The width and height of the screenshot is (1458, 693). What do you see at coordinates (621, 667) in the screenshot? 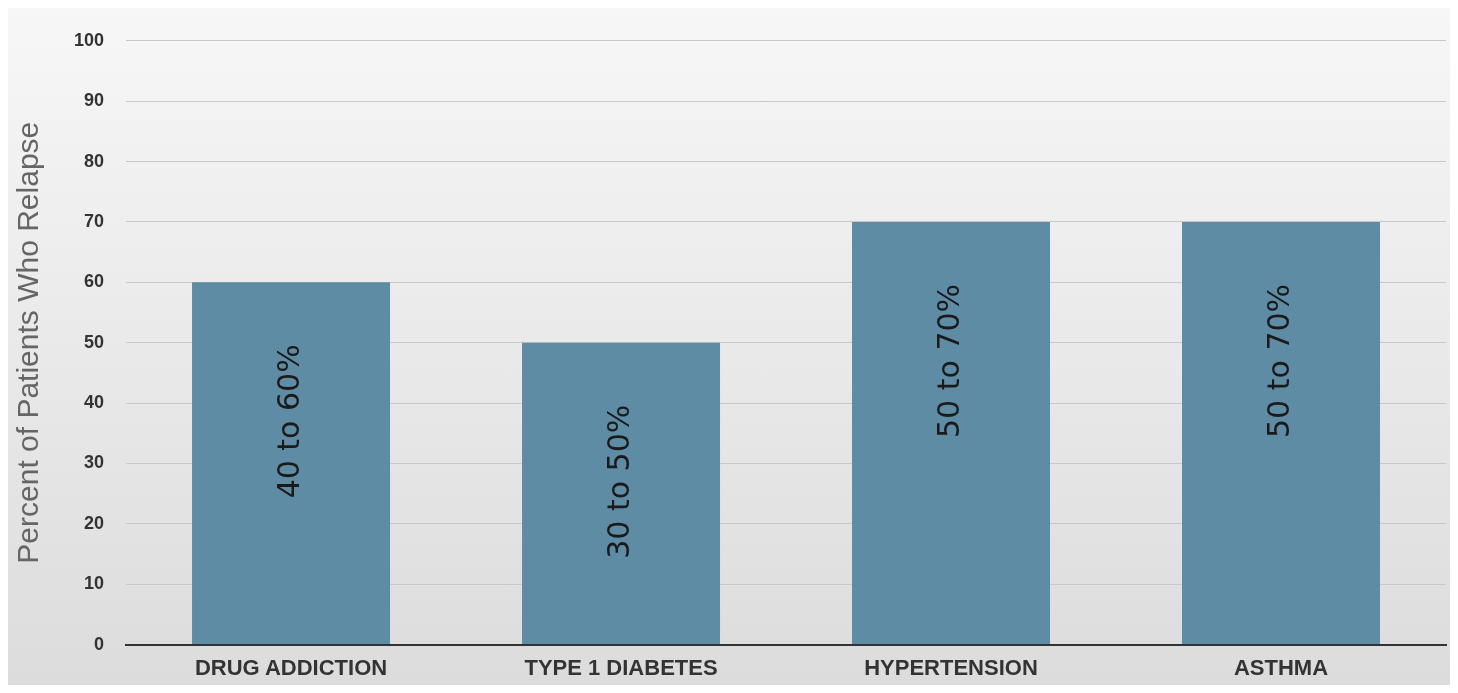
I see `x-tick-label: TYPE 1 DIABETES` at bounding box center [621, 667].